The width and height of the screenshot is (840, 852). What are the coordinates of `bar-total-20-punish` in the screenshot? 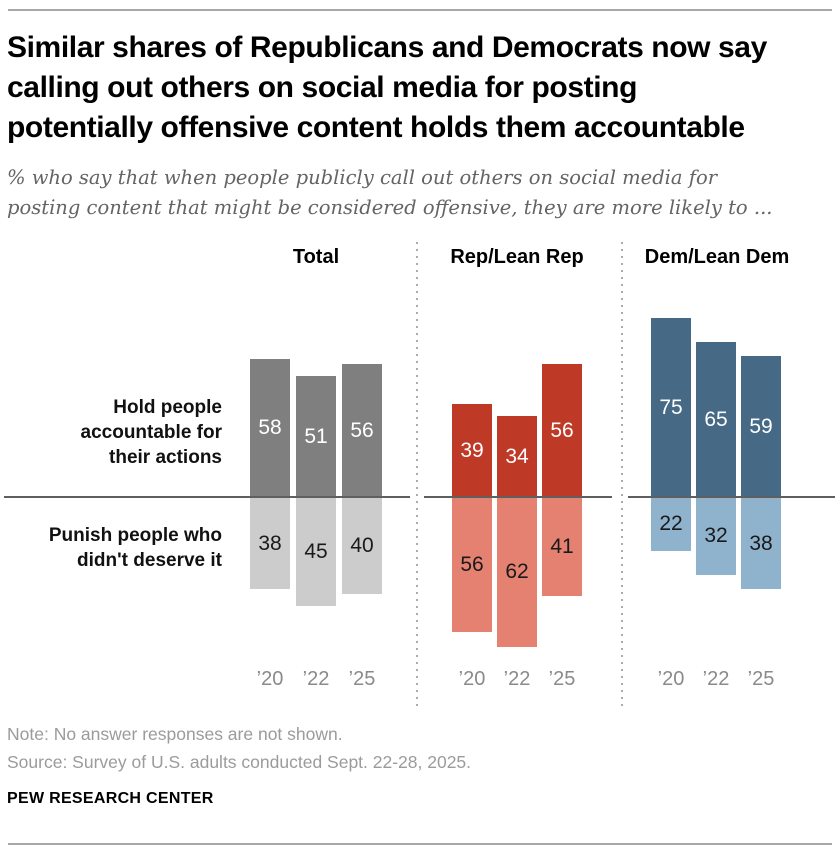 It's located at (270, 544).